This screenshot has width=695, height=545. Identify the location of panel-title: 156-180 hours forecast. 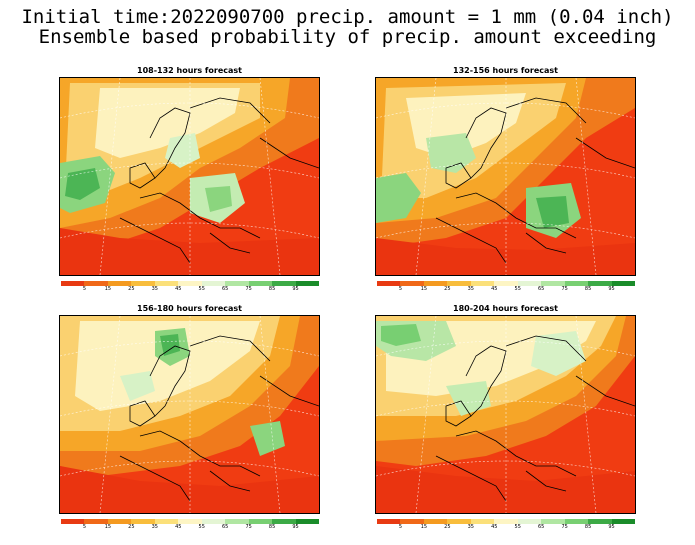
(189, 308).